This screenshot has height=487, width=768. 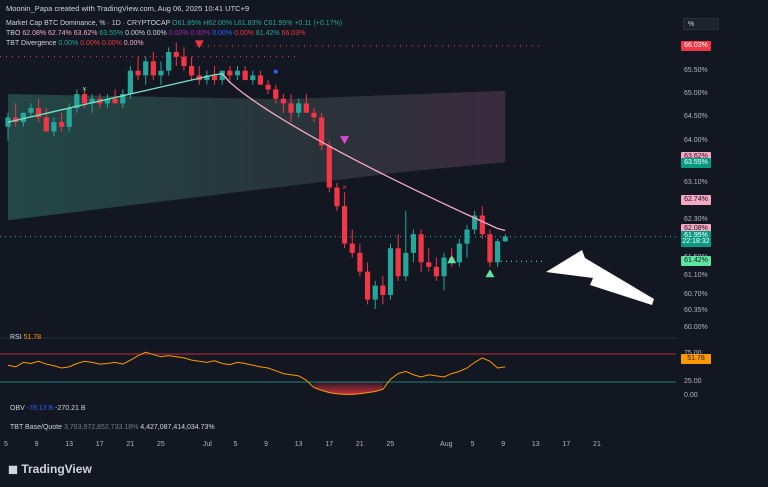 What do you see at coordinates (696, 162) in the screenshot?
I see `price-badge: 63.55%` at bounding box center [696, 162].